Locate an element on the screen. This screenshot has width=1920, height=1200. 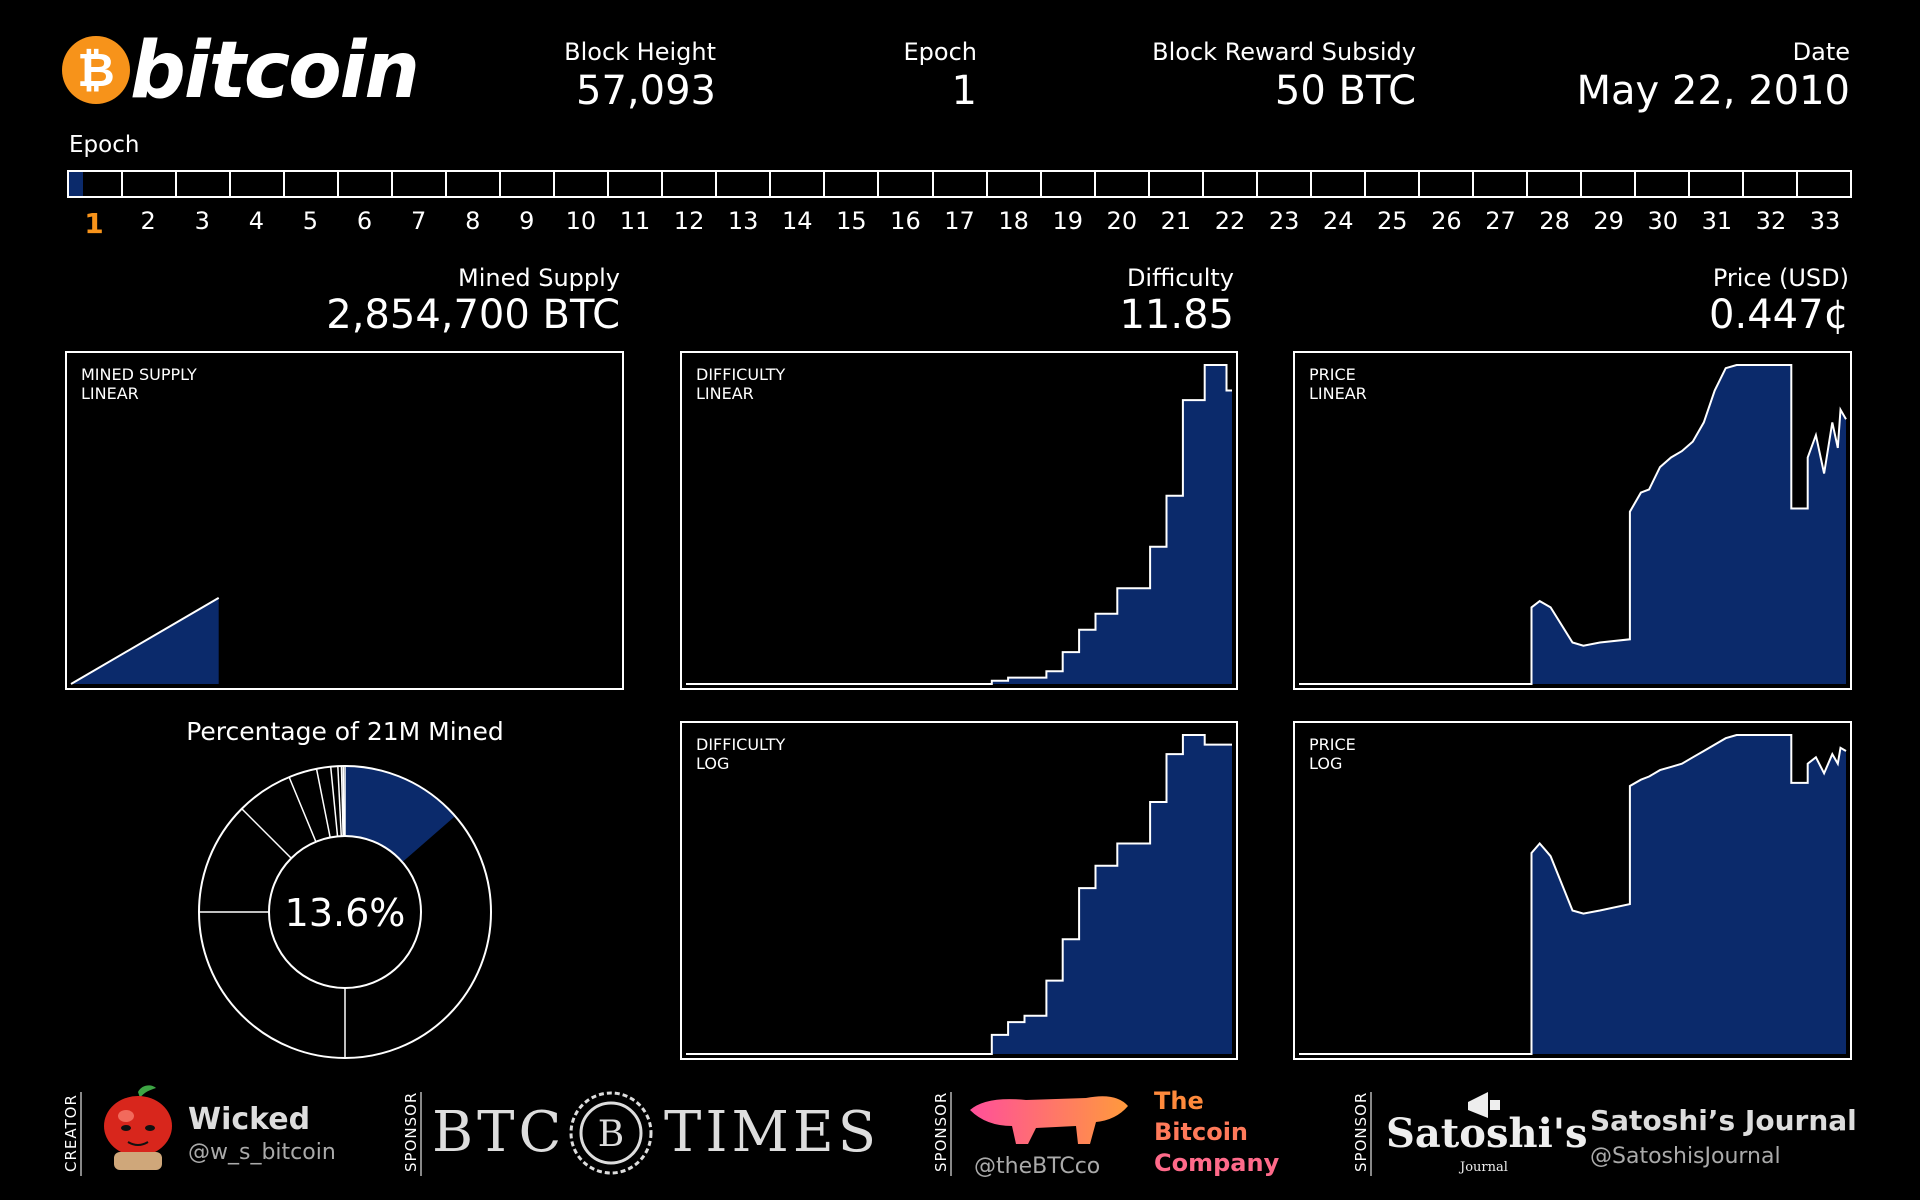
chart-label-line1: MINED SUPPLY is located at coordinates (139, 374).